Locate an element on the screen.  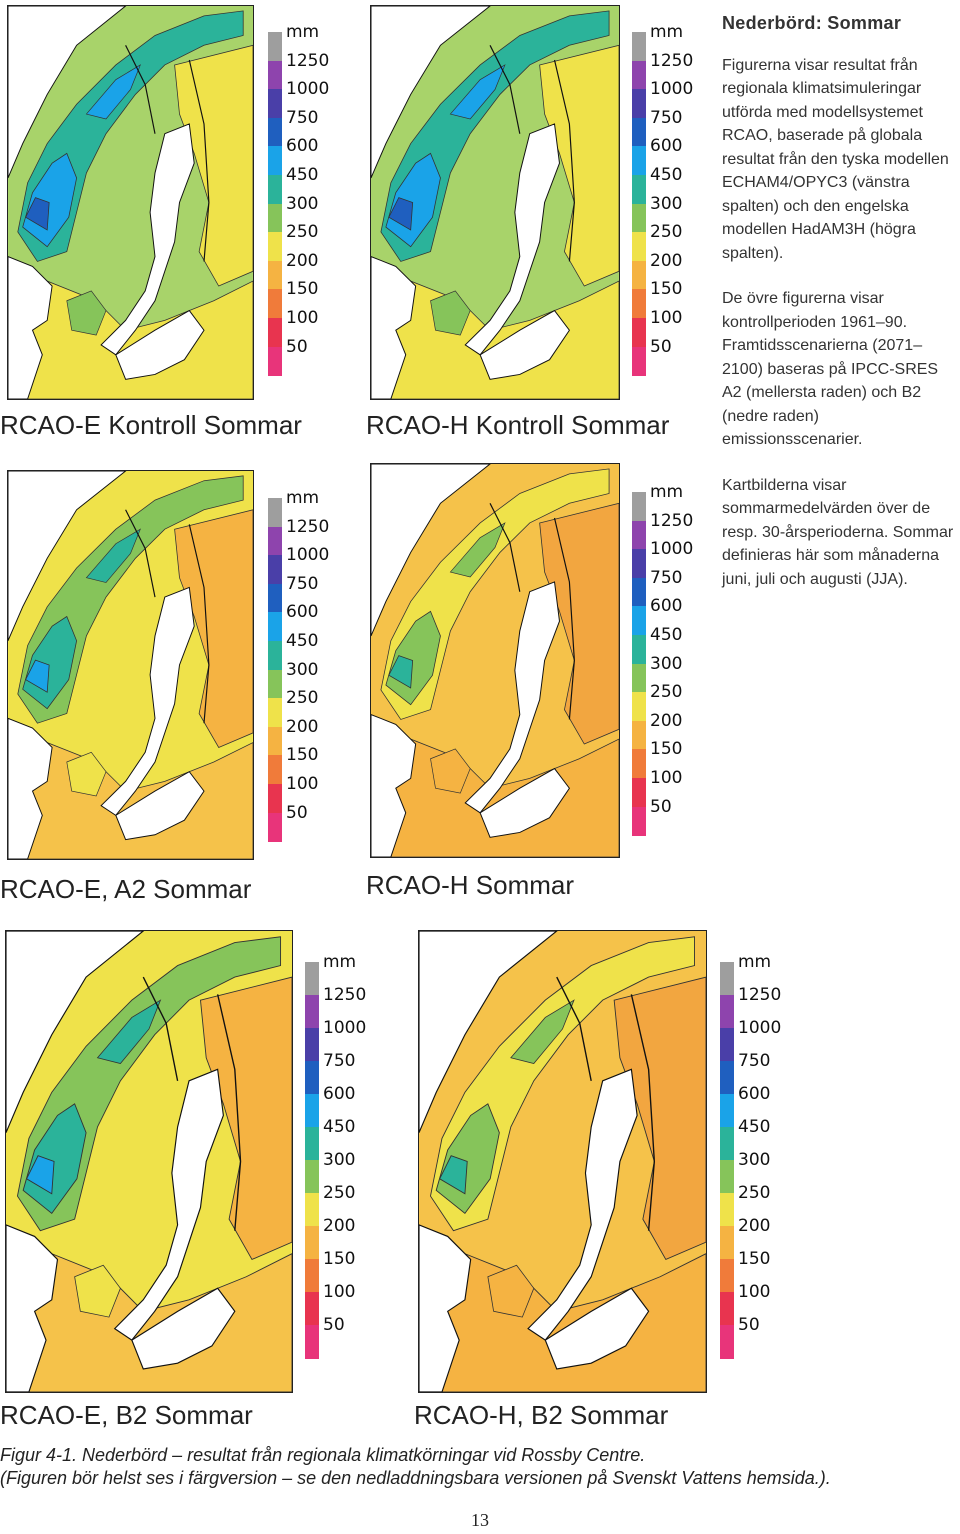
map-e-kontroll is located at coordinates (130, 202).